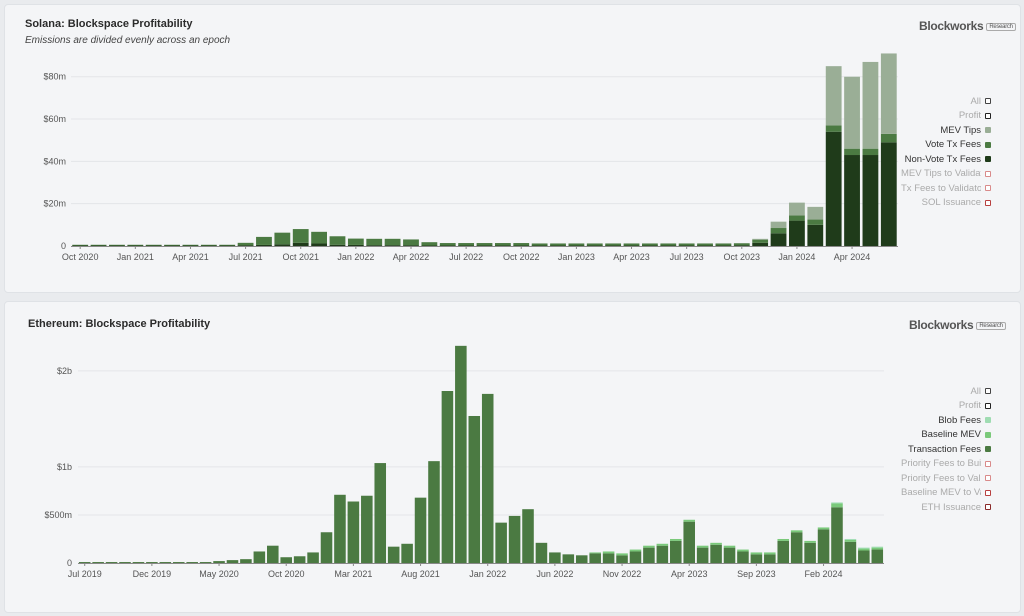 The width and height of the screenshot is (1024, 616). What do you see at coordinates (933, 449) in the screenshot?
I see `ethereum-legend-item-transaction-fees: Transaction Fees` at bounding box center [933, 449].